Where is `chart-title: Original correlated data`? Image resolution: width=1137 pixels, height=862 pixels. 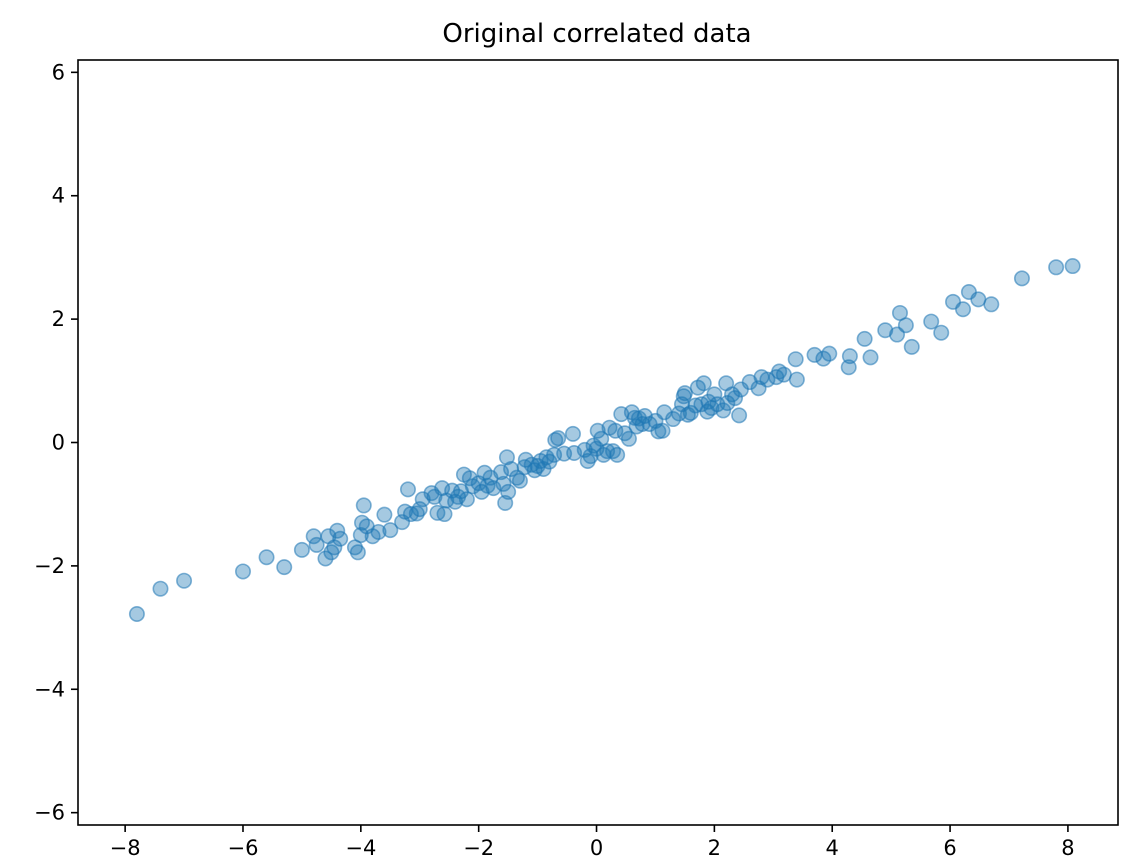 chart-title: Original correlated data is located at coordinates (596, 34).